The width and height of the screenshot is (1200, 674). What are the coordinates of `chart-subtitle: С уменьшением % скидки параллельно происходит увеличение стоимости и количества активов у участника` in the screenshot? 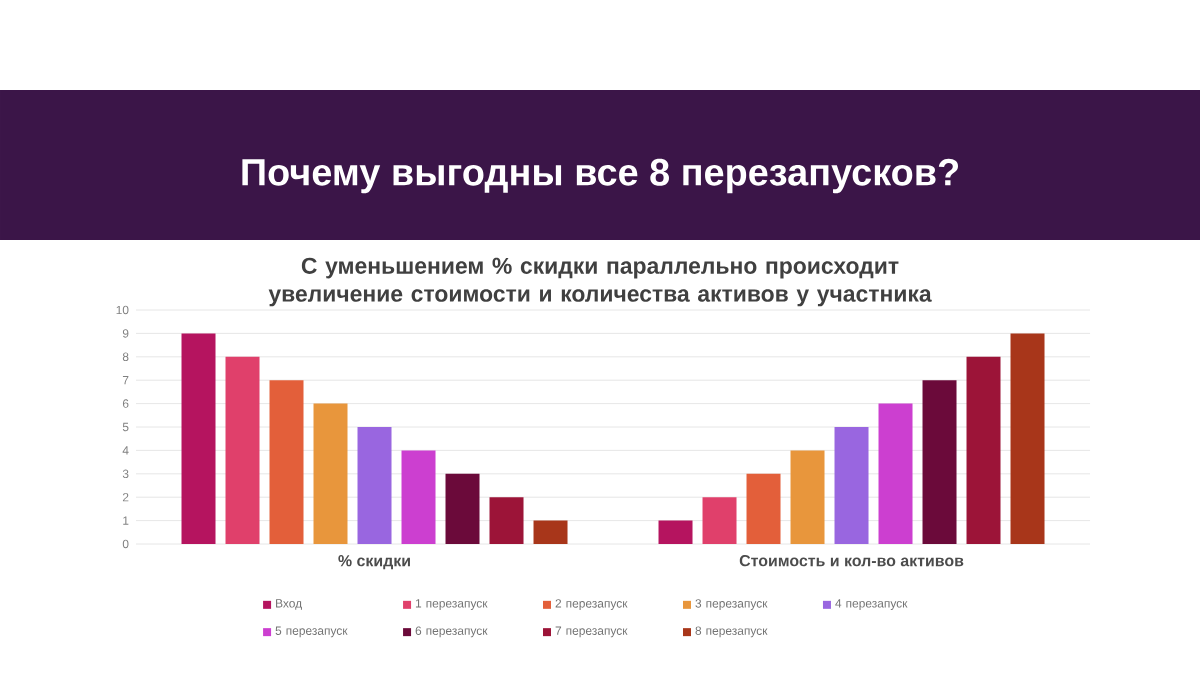 It's located at (600, 282).